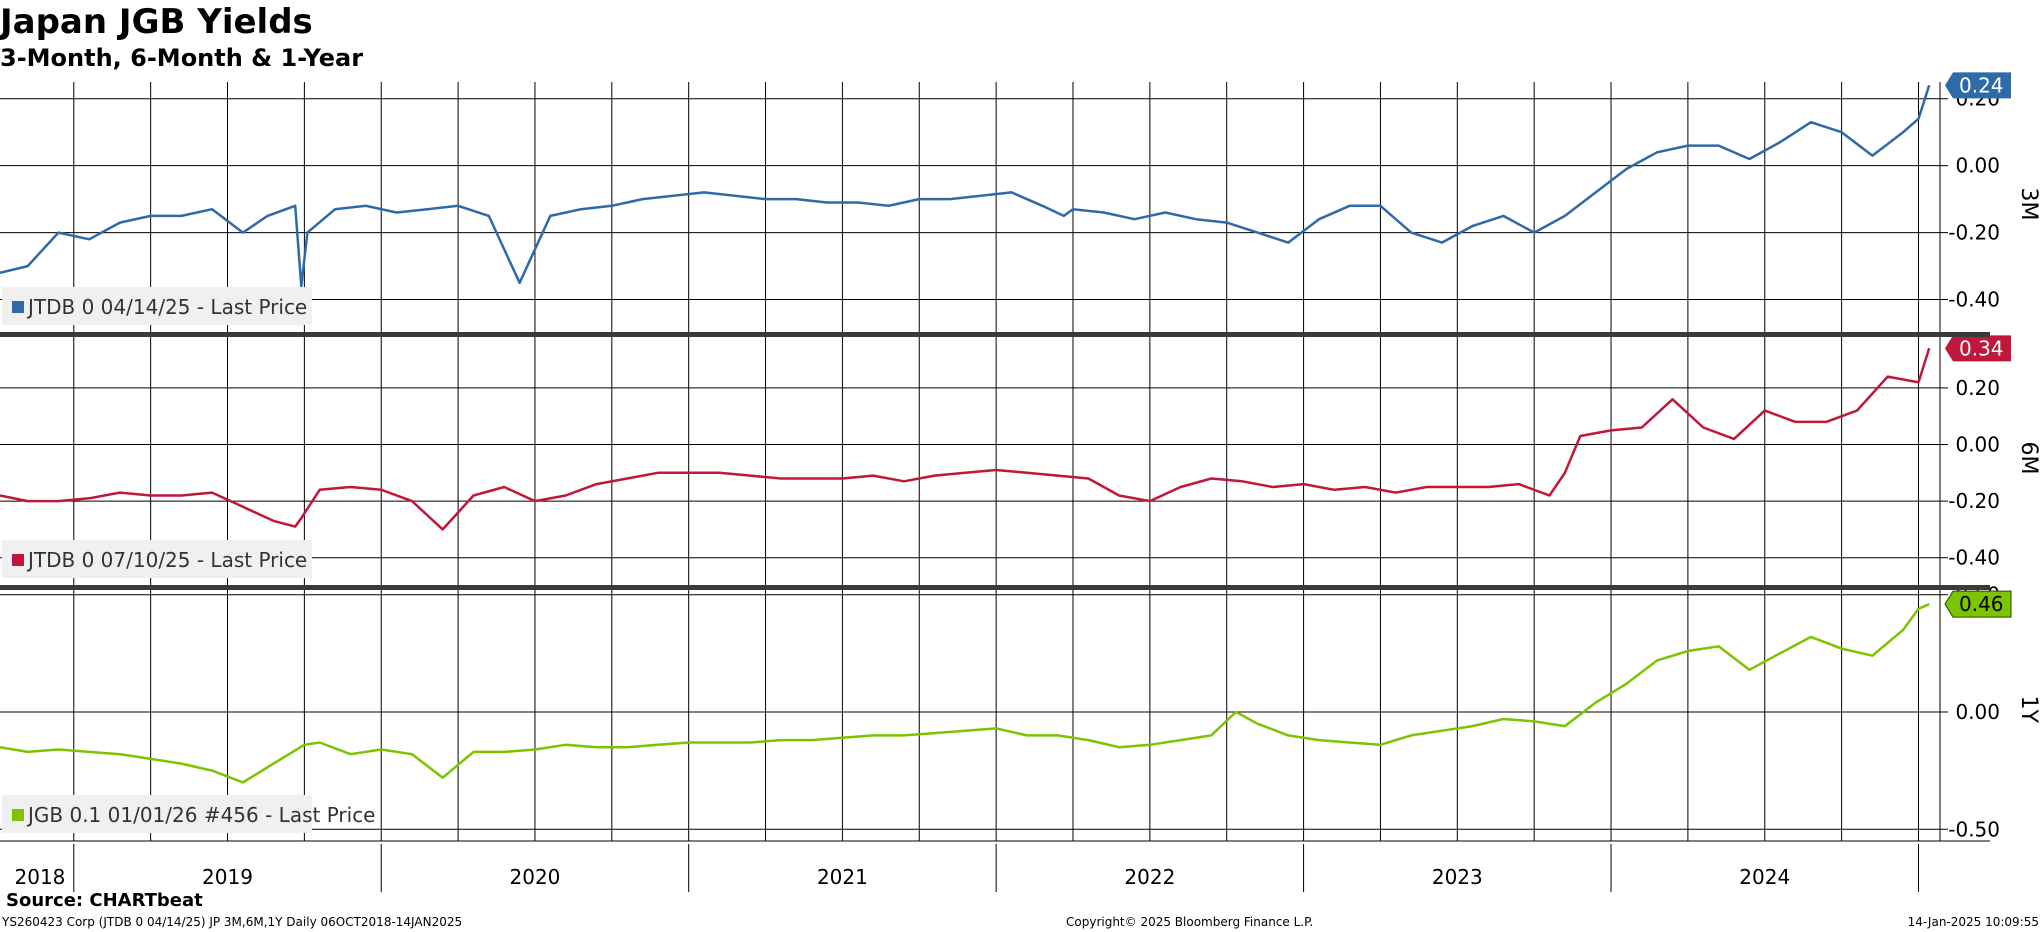 The image size is (2041, 932). I want to click on x-tick-label-year: 2022, so click(1149, 877).